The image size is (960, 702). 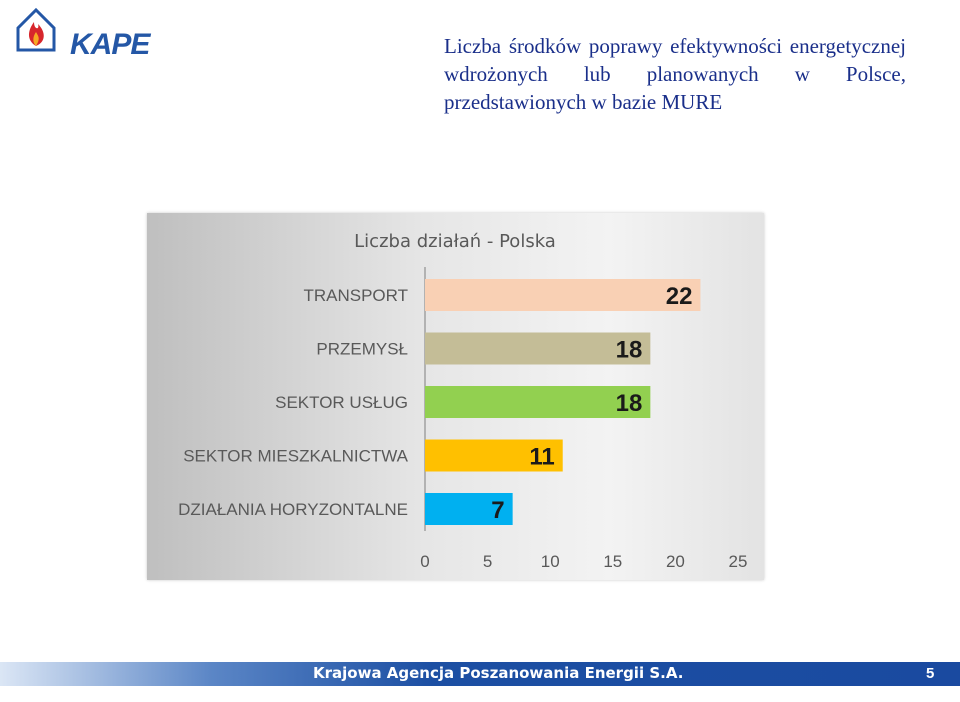 I want to click on data-label: 11, so click(x=541, y=457).